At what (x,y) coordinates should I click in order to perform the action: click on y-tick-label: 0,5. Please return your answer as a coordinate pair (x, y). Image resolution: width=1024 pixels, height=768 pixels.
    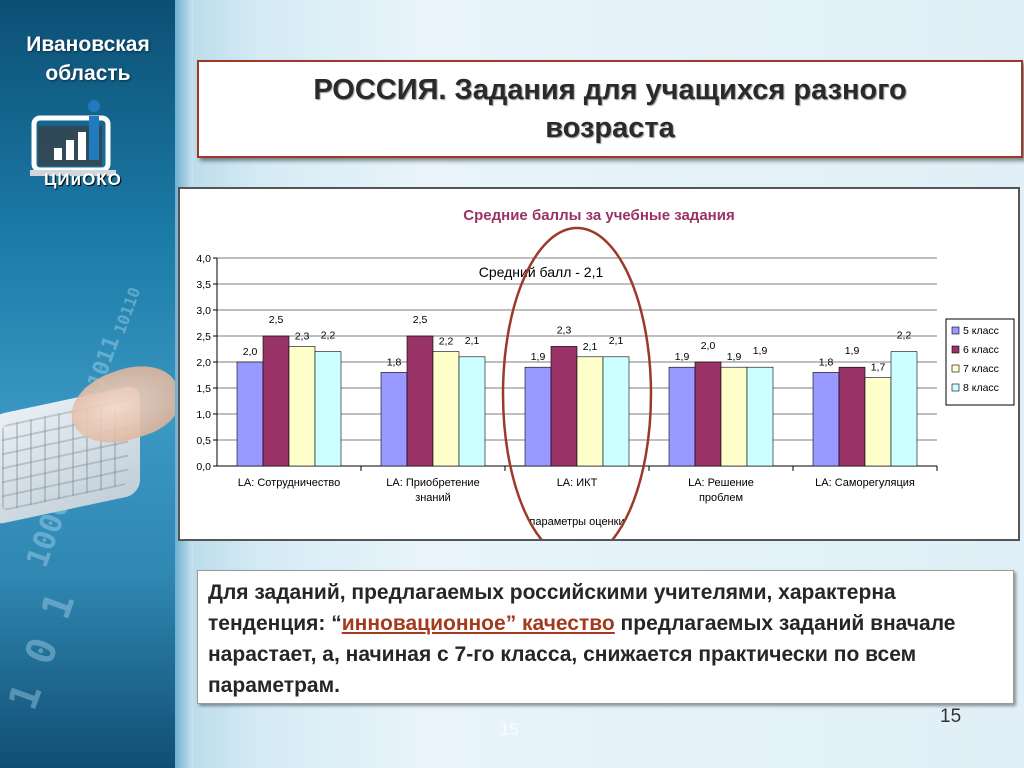
    Looking at the image, I should click on (203, 441).